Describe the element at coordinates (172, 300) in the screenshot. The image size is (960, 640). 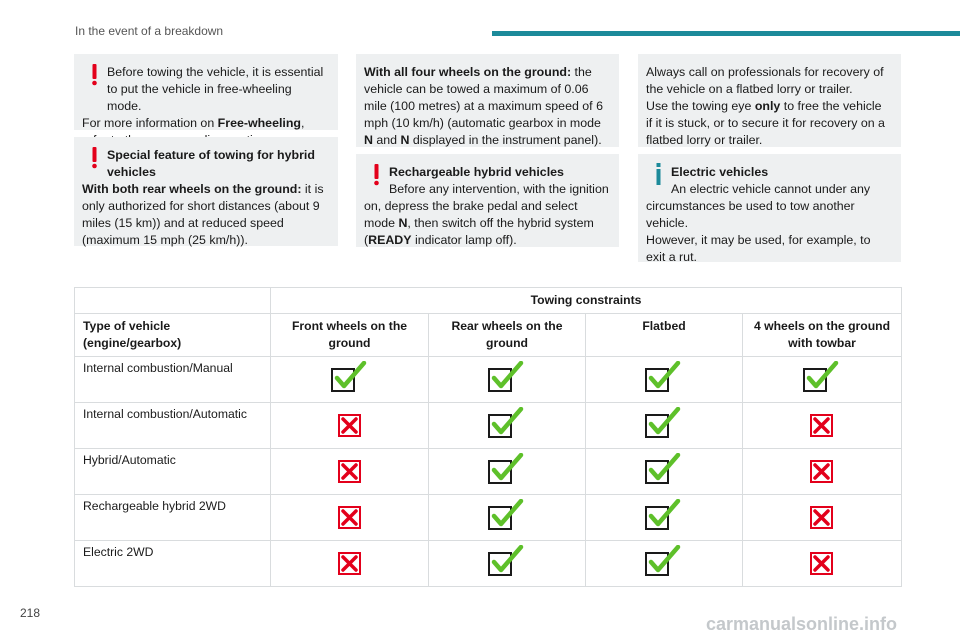
I see `table-empty-corner` at that location.